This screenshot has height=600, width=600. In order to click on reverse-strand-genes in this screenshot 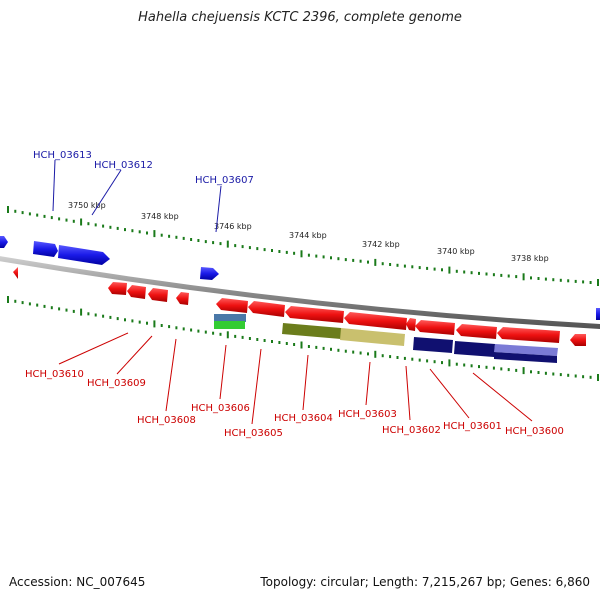, I will do `click(299, 306)`.